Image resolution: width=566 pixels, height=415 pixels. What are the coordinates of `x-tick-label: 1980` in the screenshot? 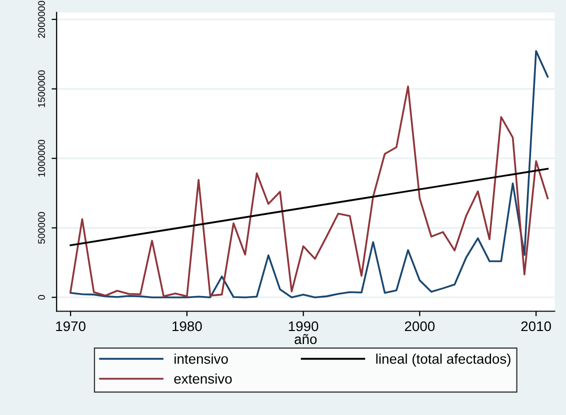 It's located at (187, 326).